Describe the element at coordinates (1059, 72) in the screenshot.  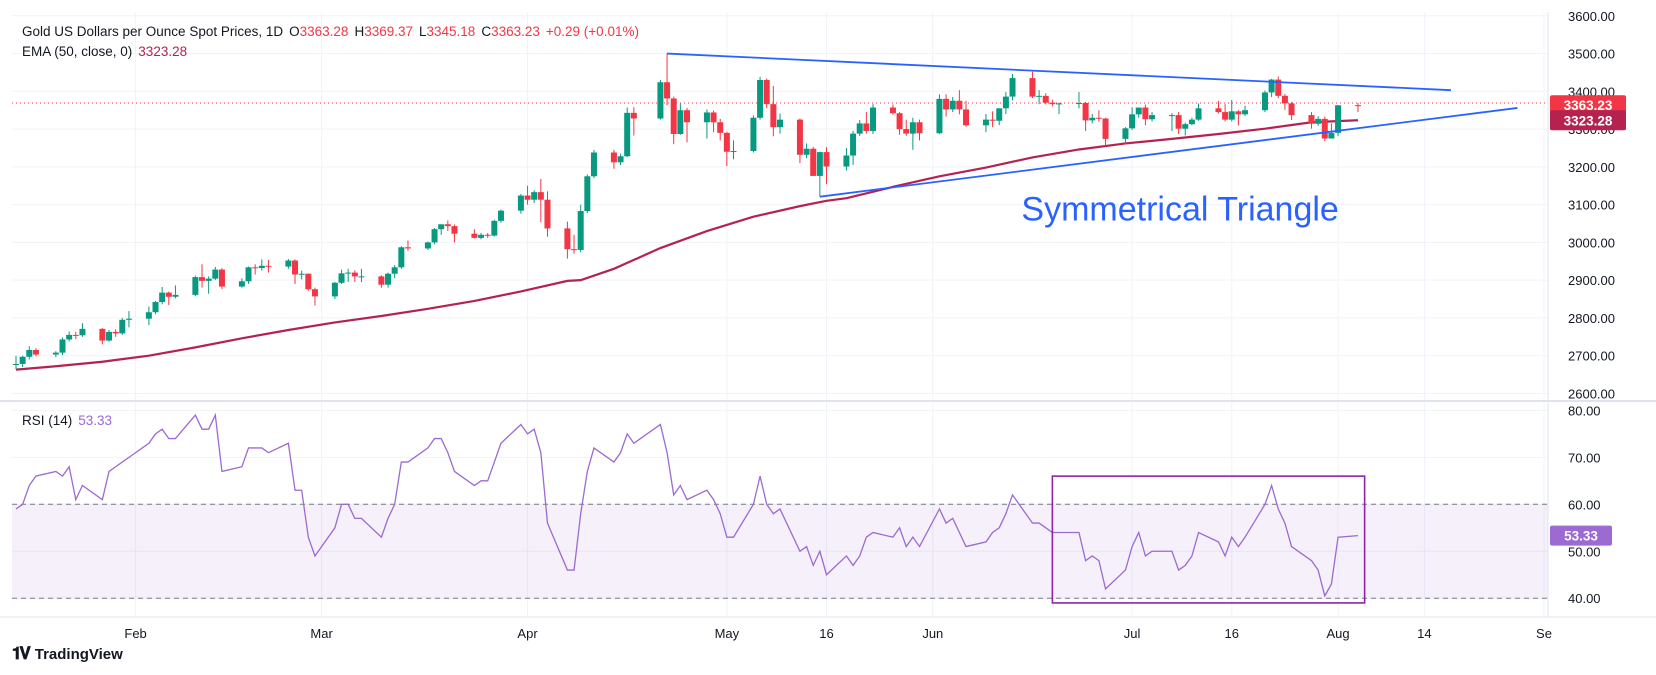
I see `trendline-upper` at that location.